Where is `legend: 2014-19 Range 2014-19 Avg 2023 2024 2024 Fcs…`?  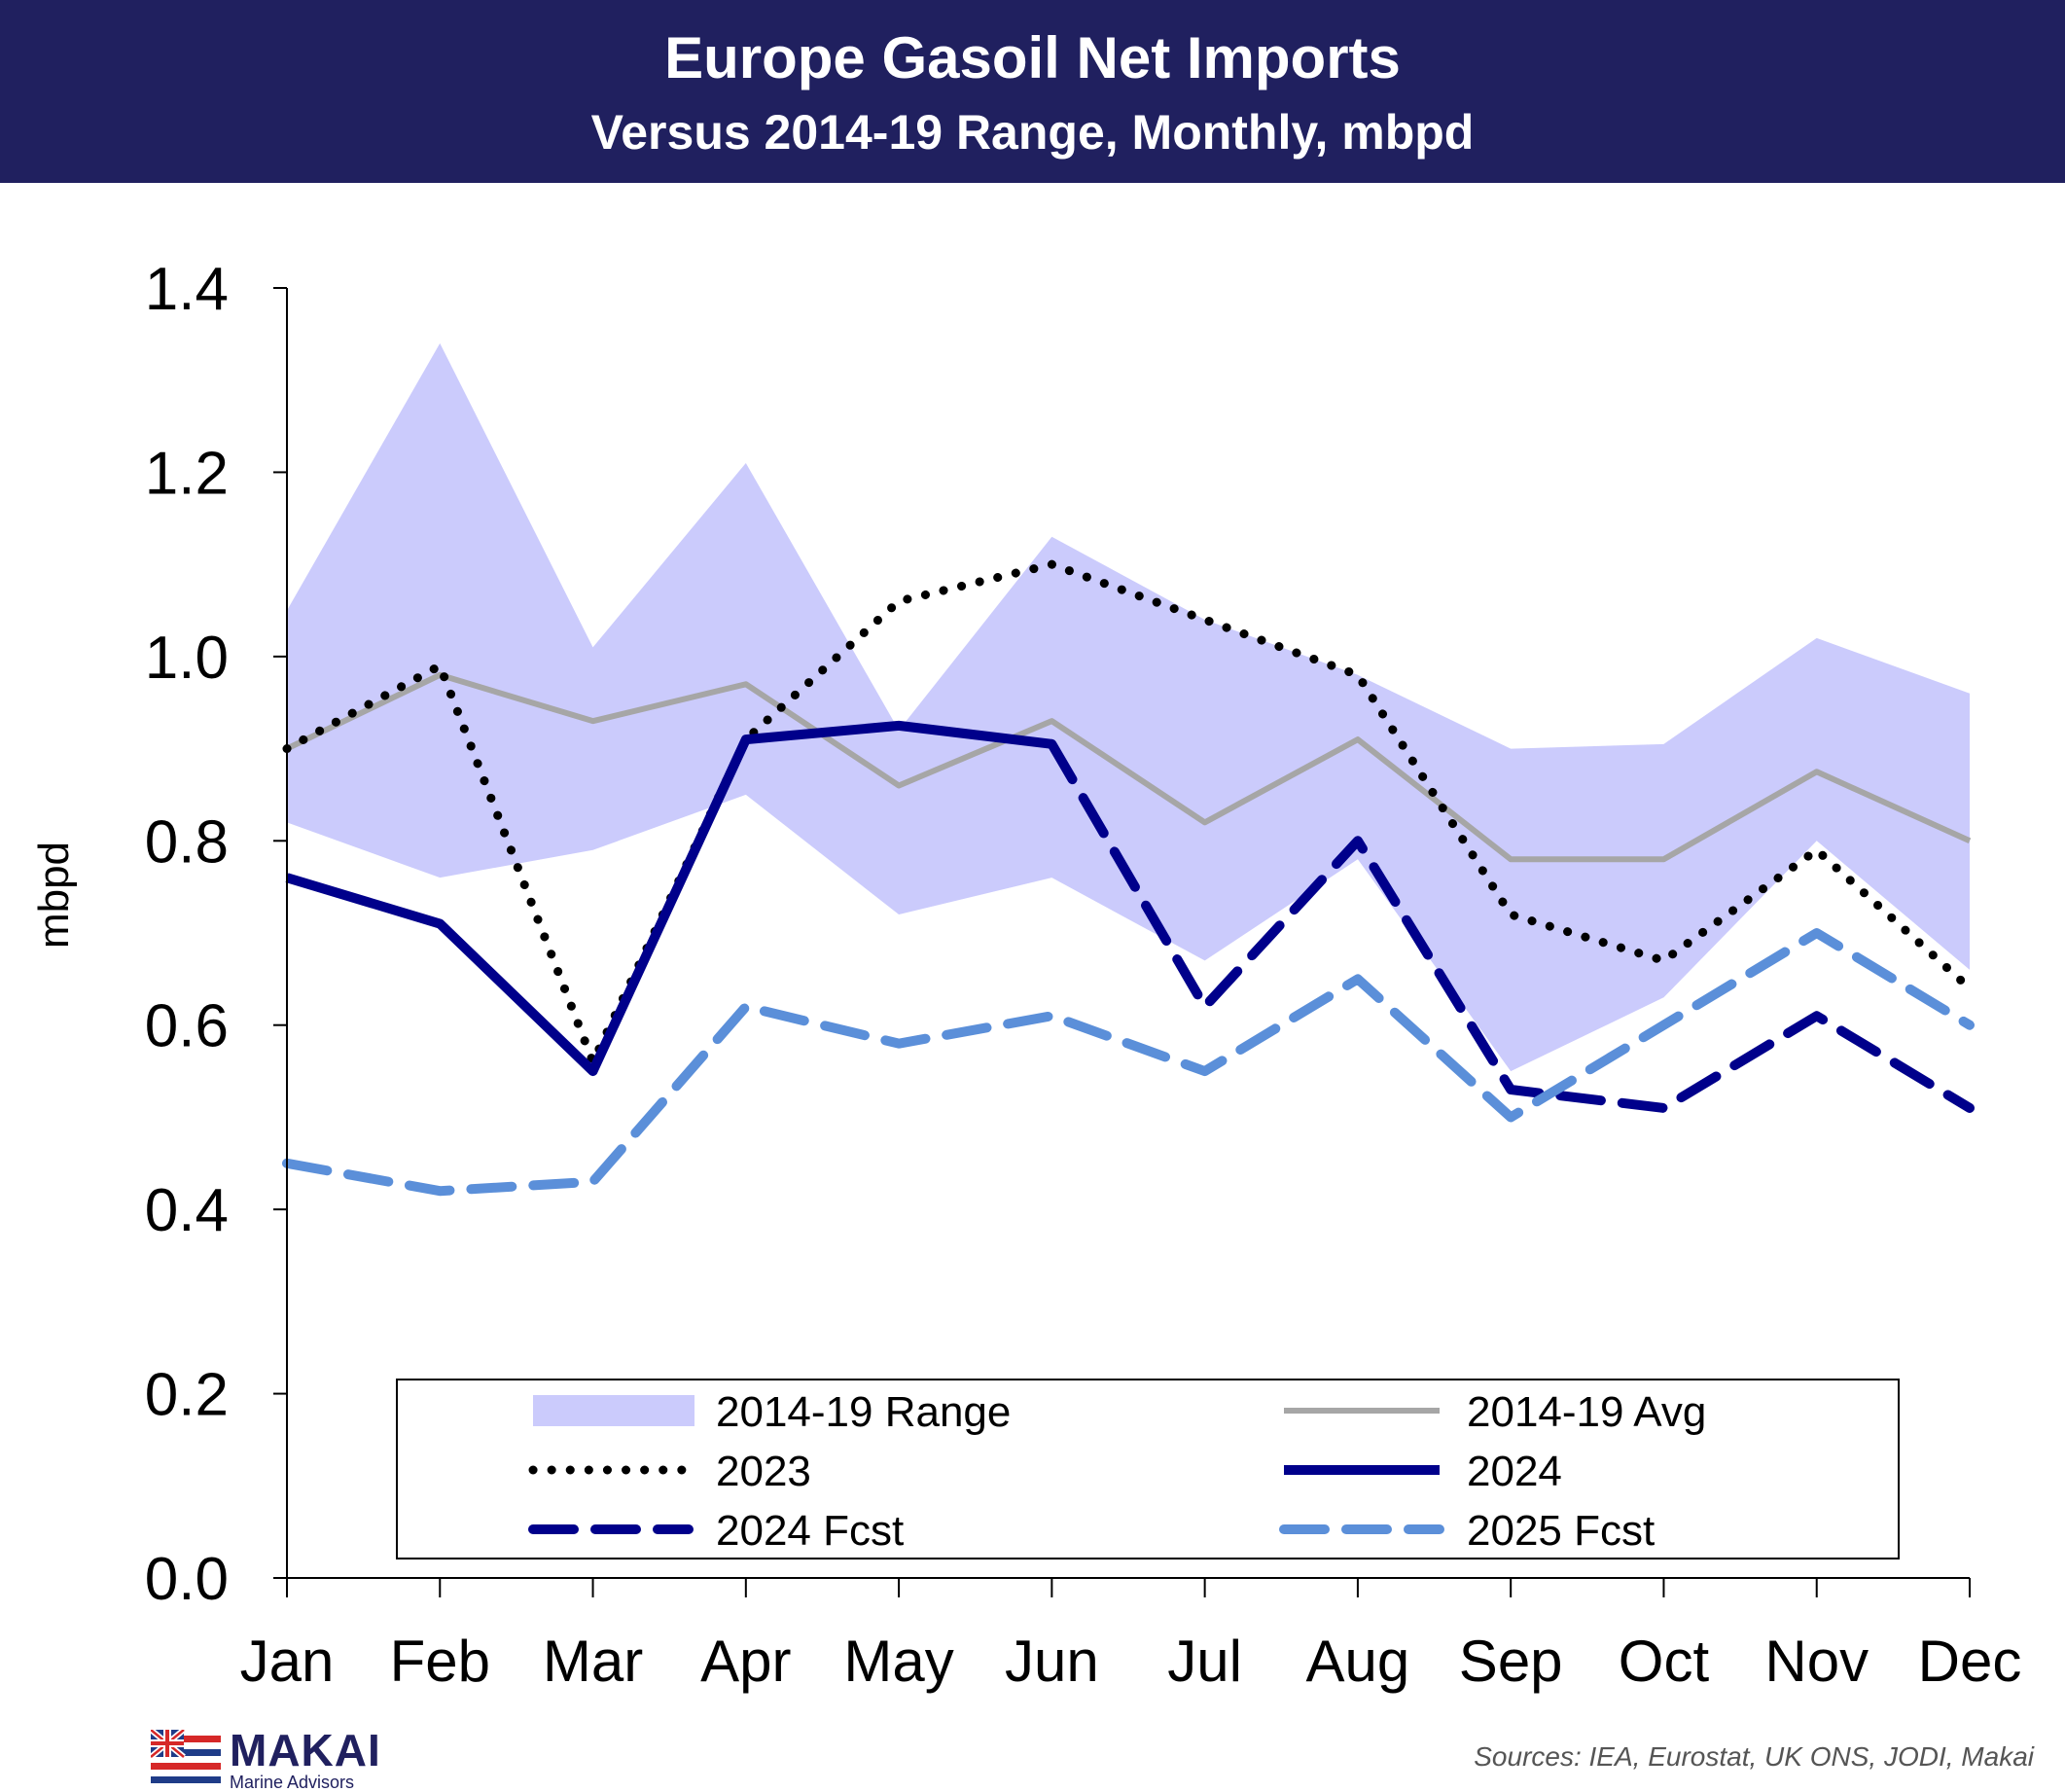
legend: 2014-19 Range 2014-19 Avg 2023 2024 2024 Fcs… is located at coordinates (1148, 1469).